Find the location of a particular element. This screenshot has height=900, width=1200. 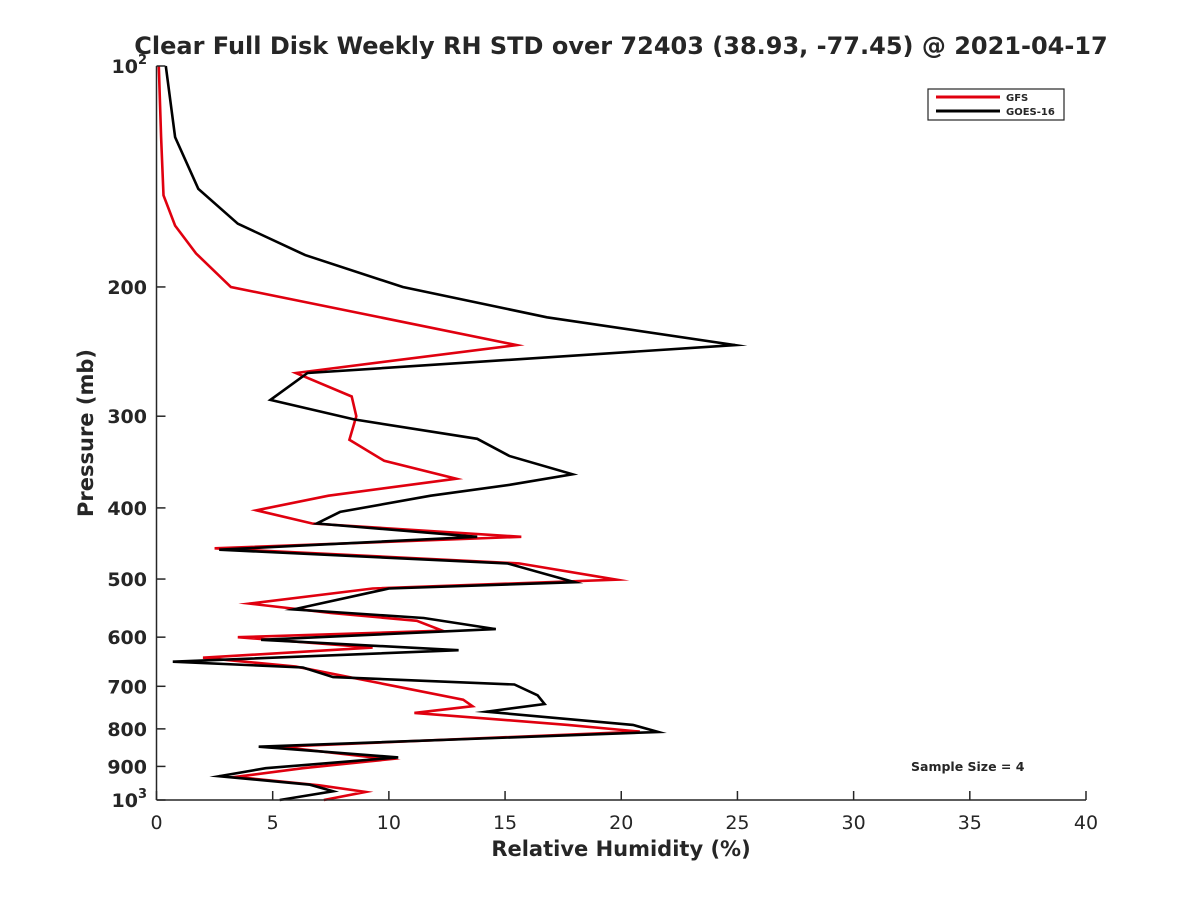

y-axis-label: Pressure (mb) is located at coordinates (86, 433).